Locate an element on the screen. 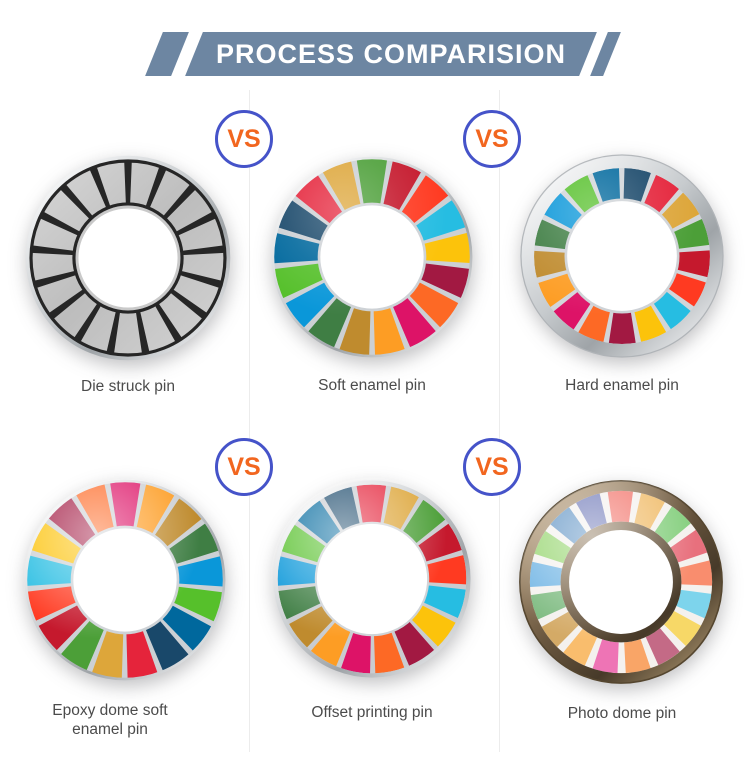  hard-enamel-pin-photo is located at coordinates (622, 256).